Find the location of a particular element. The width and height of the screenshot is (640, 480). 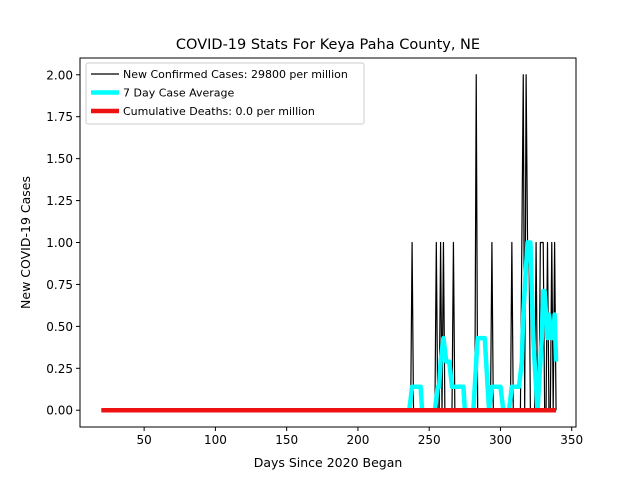

y-tick-label: 1.00 is located at coordinates (59, 243).